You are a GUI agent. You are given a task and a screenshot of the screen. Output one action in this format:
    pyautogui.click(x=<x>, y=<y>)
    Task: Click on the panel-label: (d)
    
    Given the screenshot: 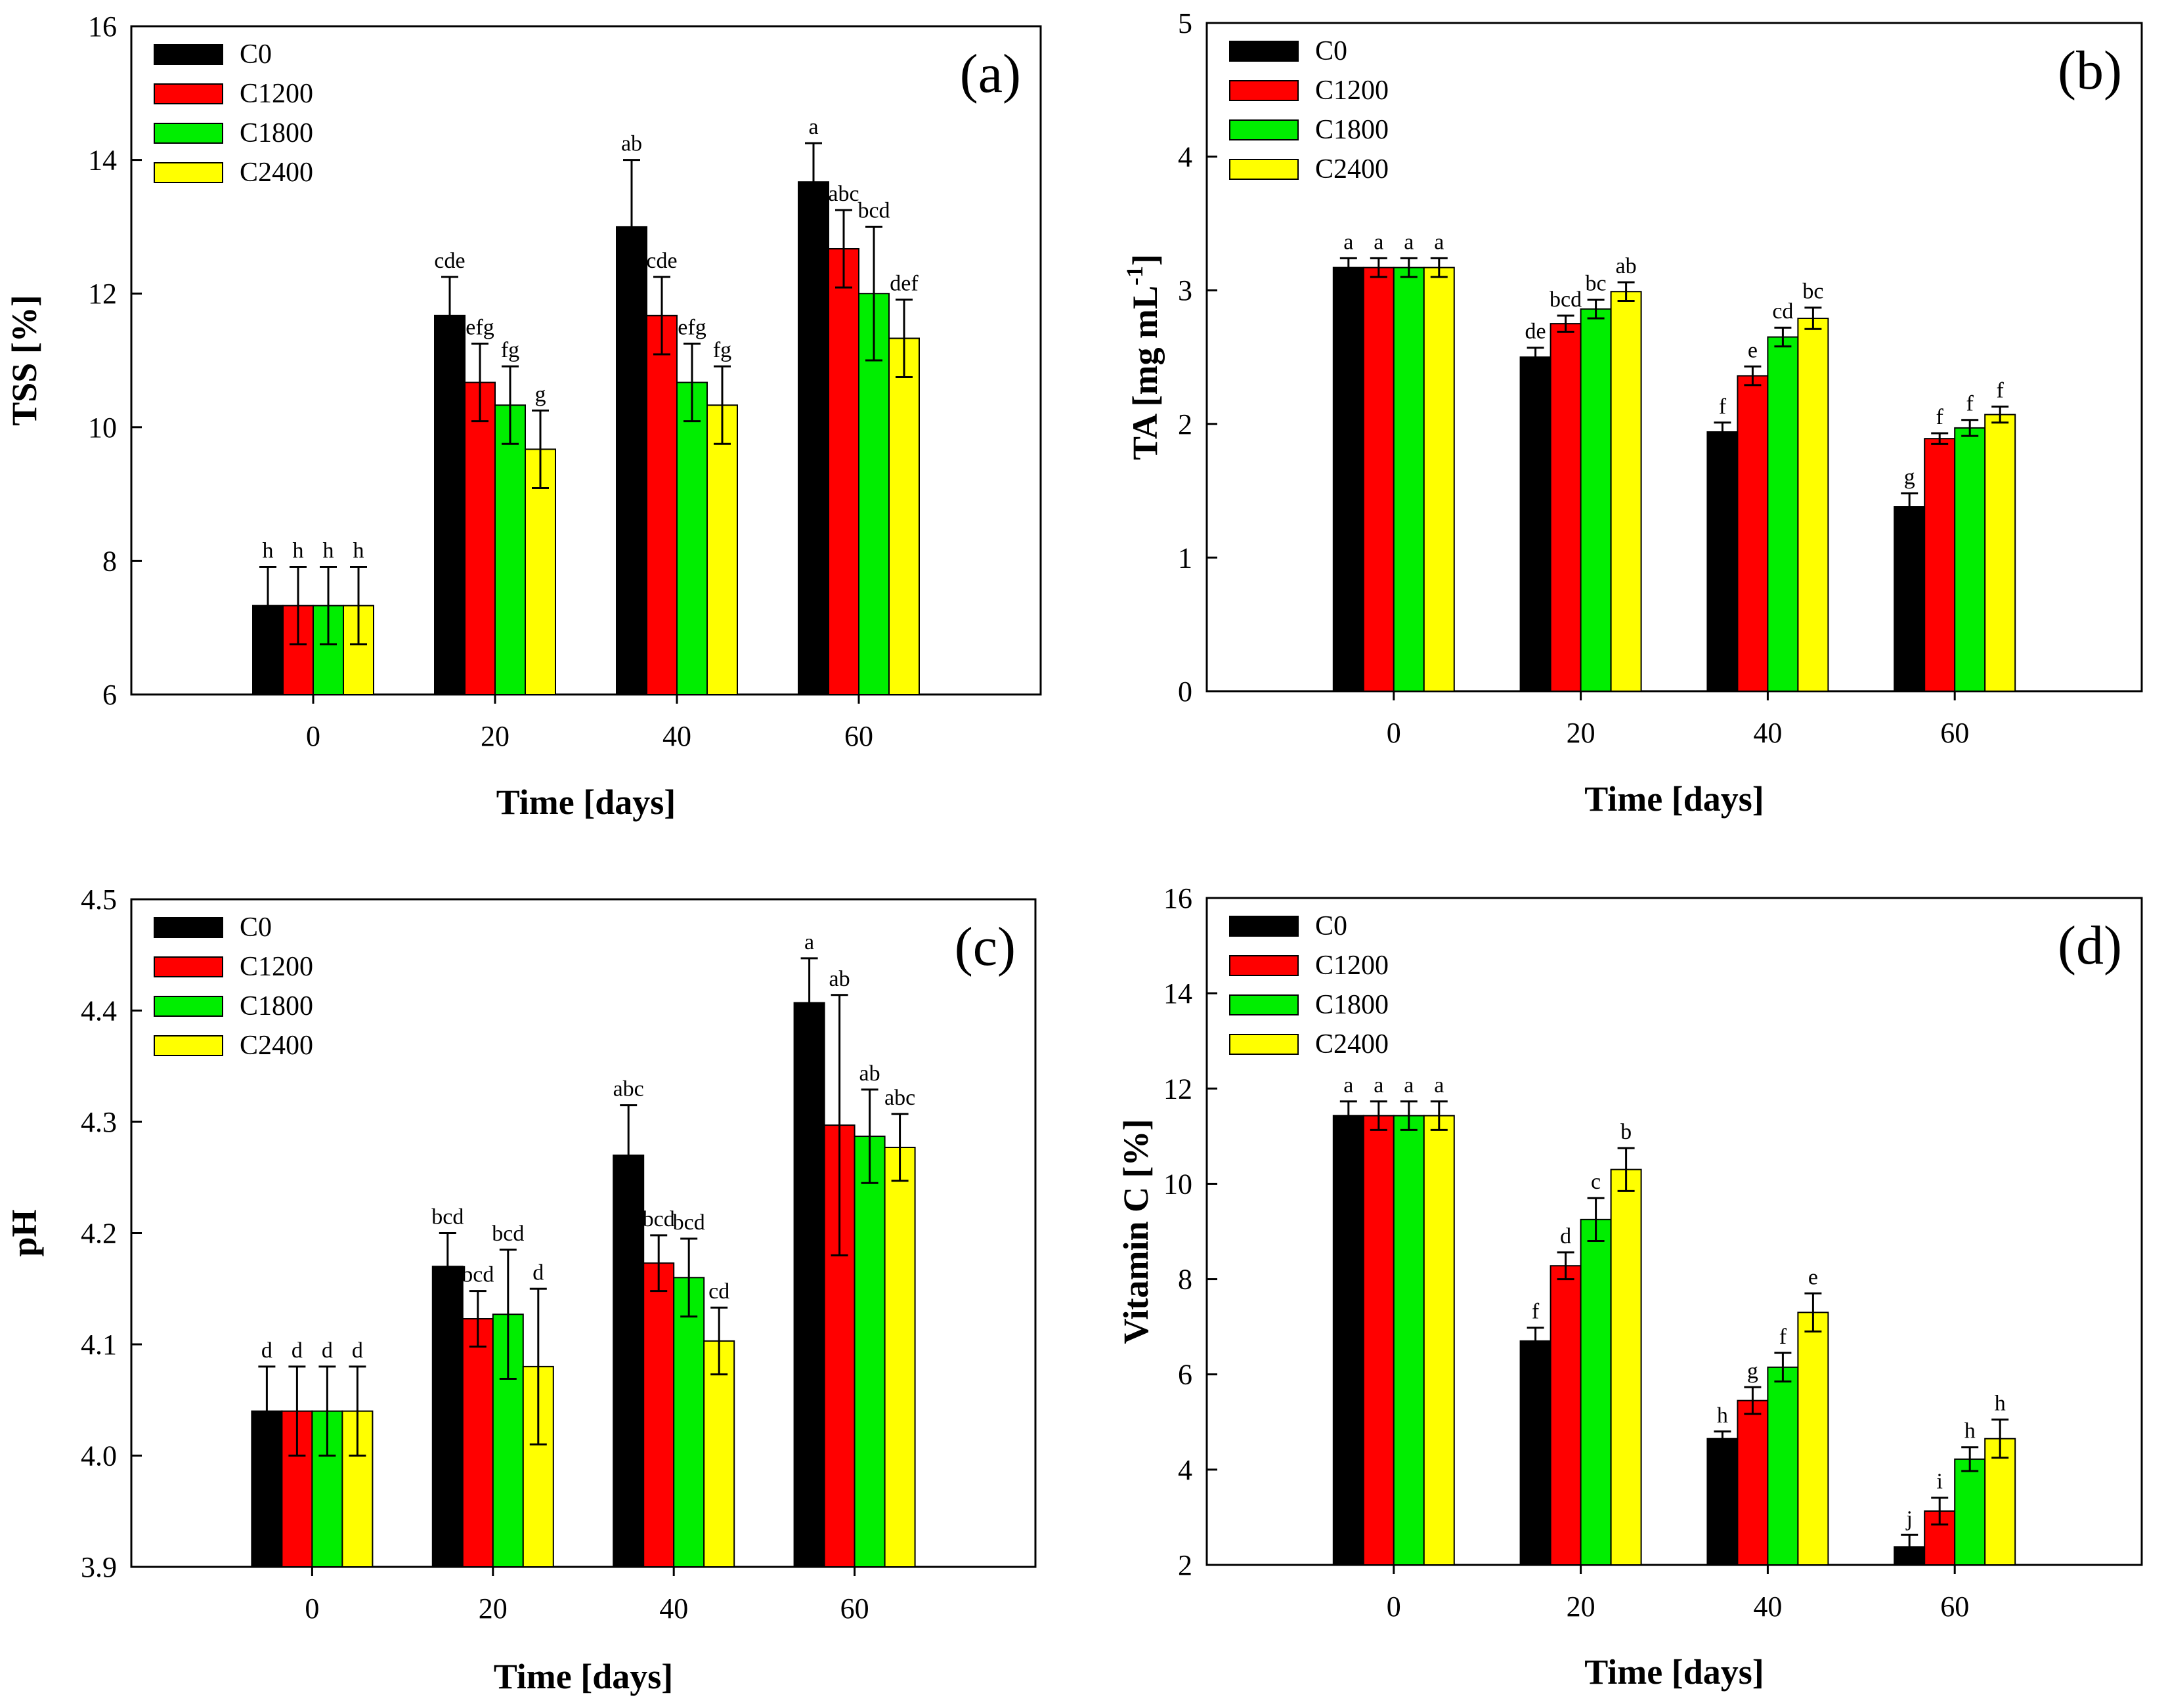 What is the action you would take?
    pyautogui.click(x=2090, y=945)
    